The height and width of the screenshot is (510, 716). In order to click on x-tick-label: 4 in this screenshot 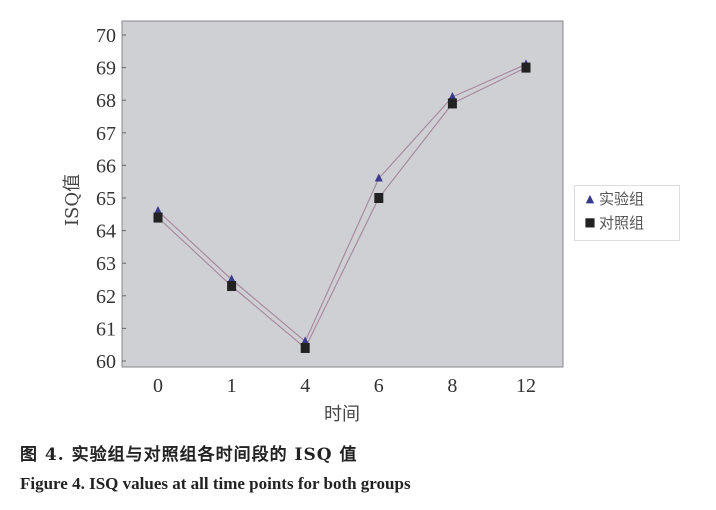, I will do `click(305, 386)`.